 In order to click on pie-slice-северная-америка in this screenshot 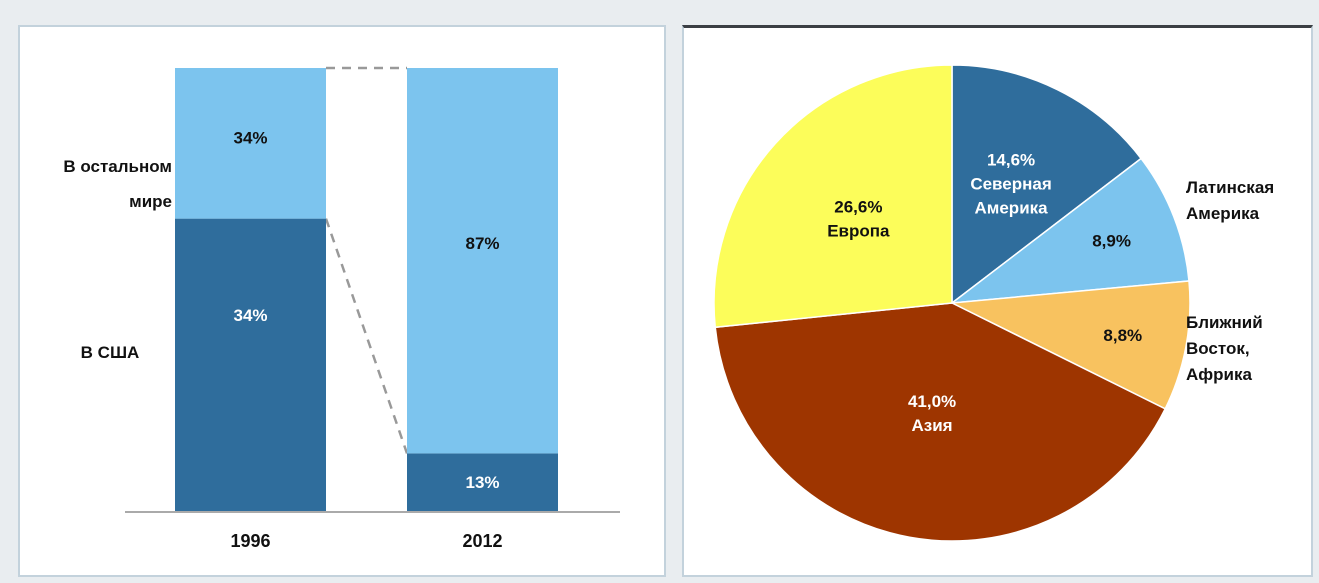, I will do `click(1047, 184)`.